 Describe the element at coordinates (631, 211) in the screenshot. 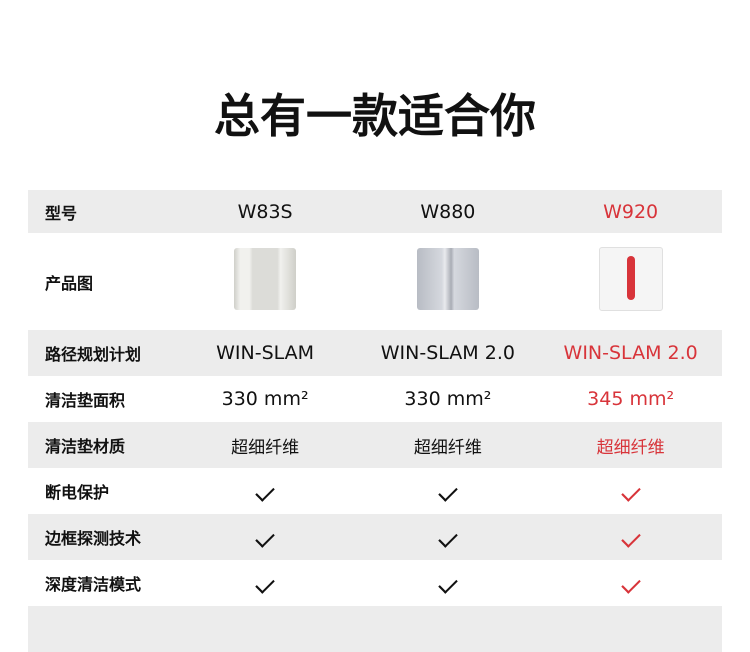

I see `cell-value: W920` at that location.